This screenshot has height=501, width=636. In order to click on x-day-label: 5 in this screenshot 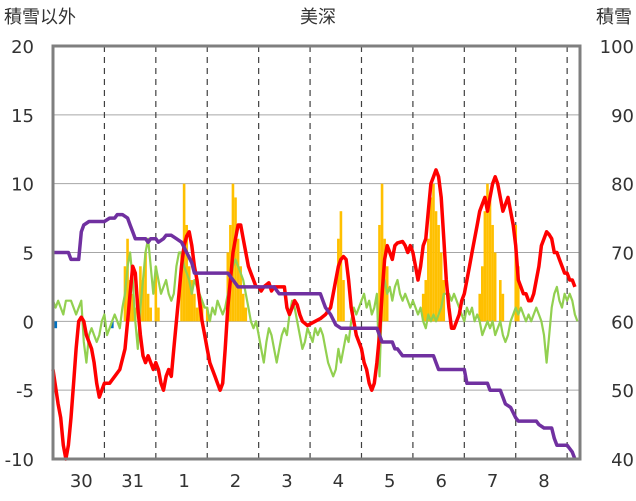, I will do `click(389, 481)`.